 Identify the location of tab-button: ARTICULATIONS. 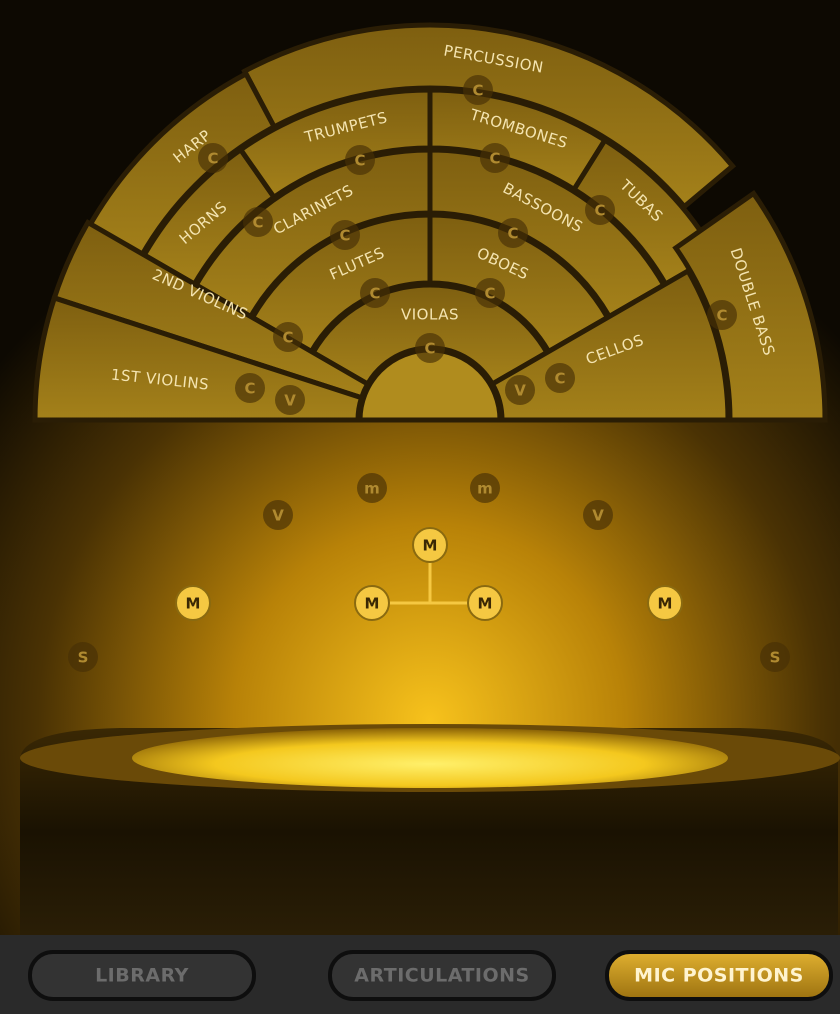
(442, 975).